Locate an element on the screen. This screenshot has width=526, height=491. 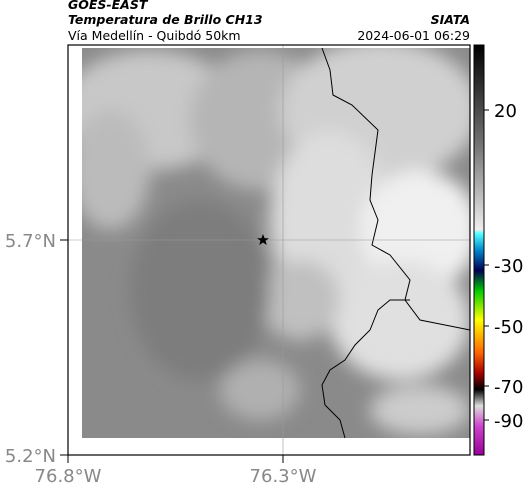
source: SIATA is located at coordinates (450, 19).